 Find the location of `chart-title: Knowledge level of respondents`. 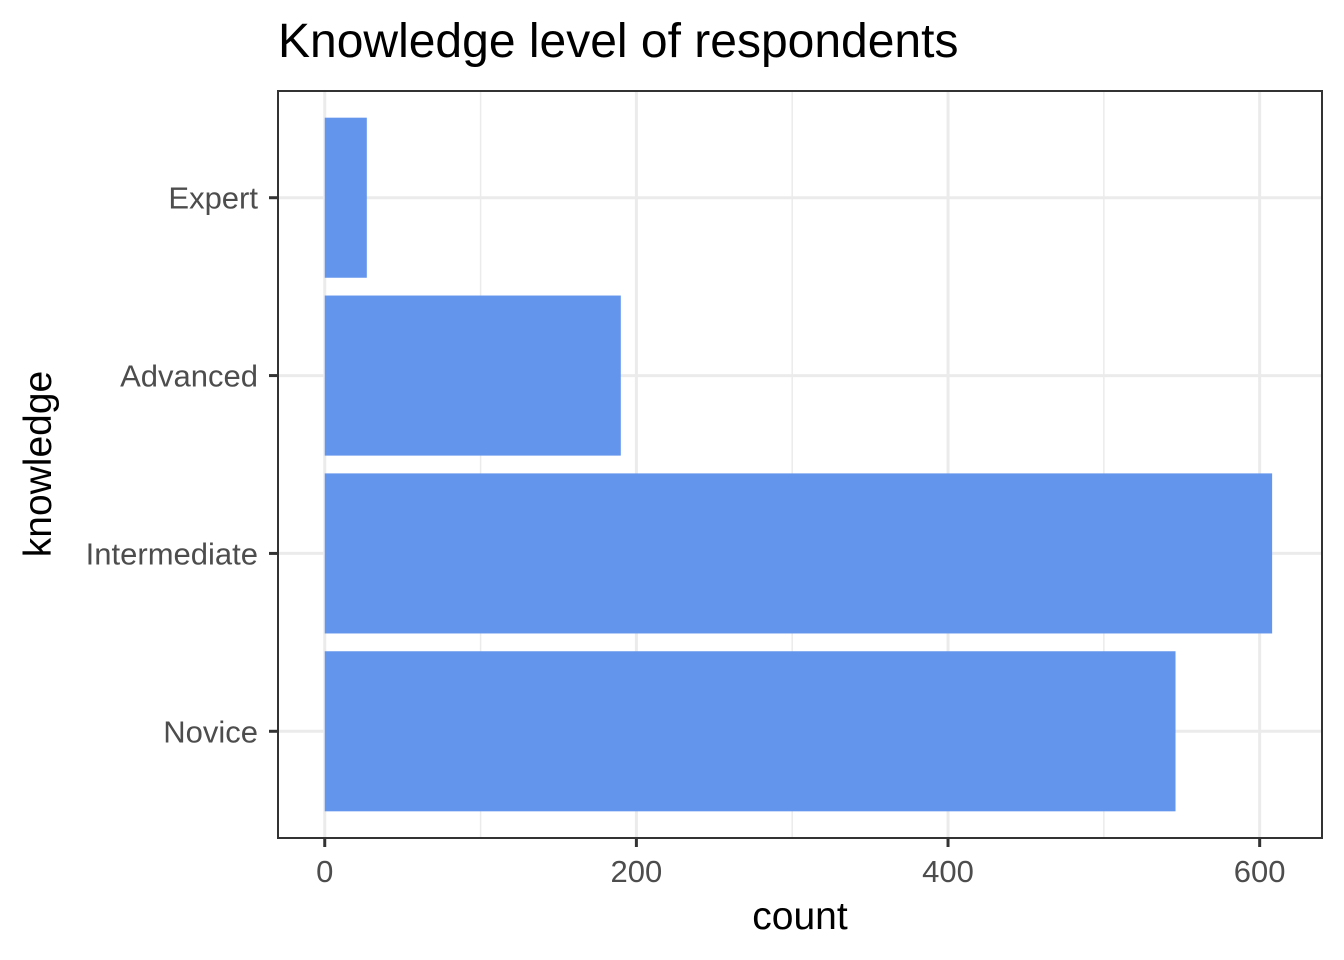

chart-title: Knowledge level of respondents is located at coordinates (618, 41).